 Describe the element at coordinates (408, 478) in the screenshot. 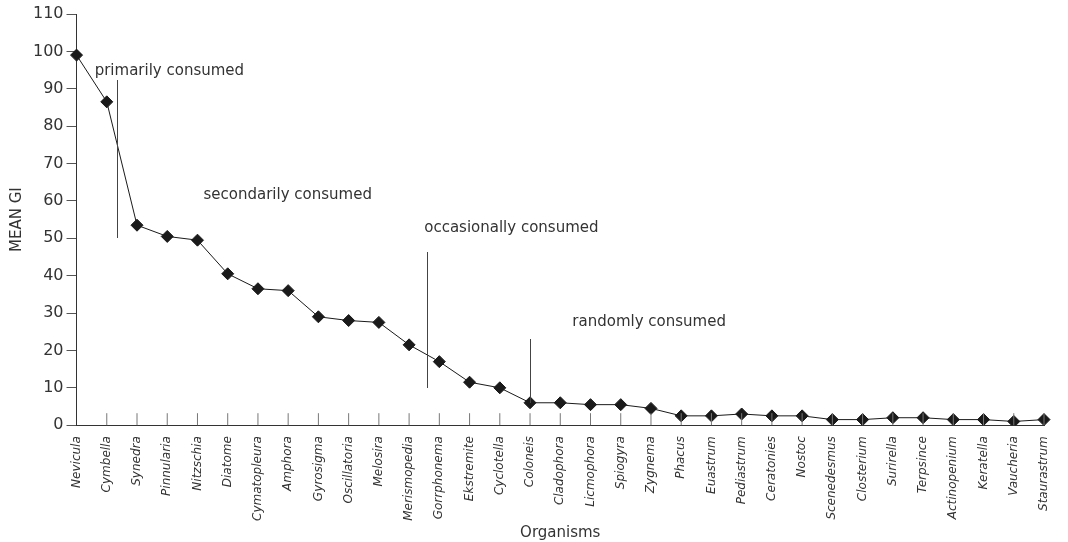

I see `x-tick-label: Merismopedia` at that location.